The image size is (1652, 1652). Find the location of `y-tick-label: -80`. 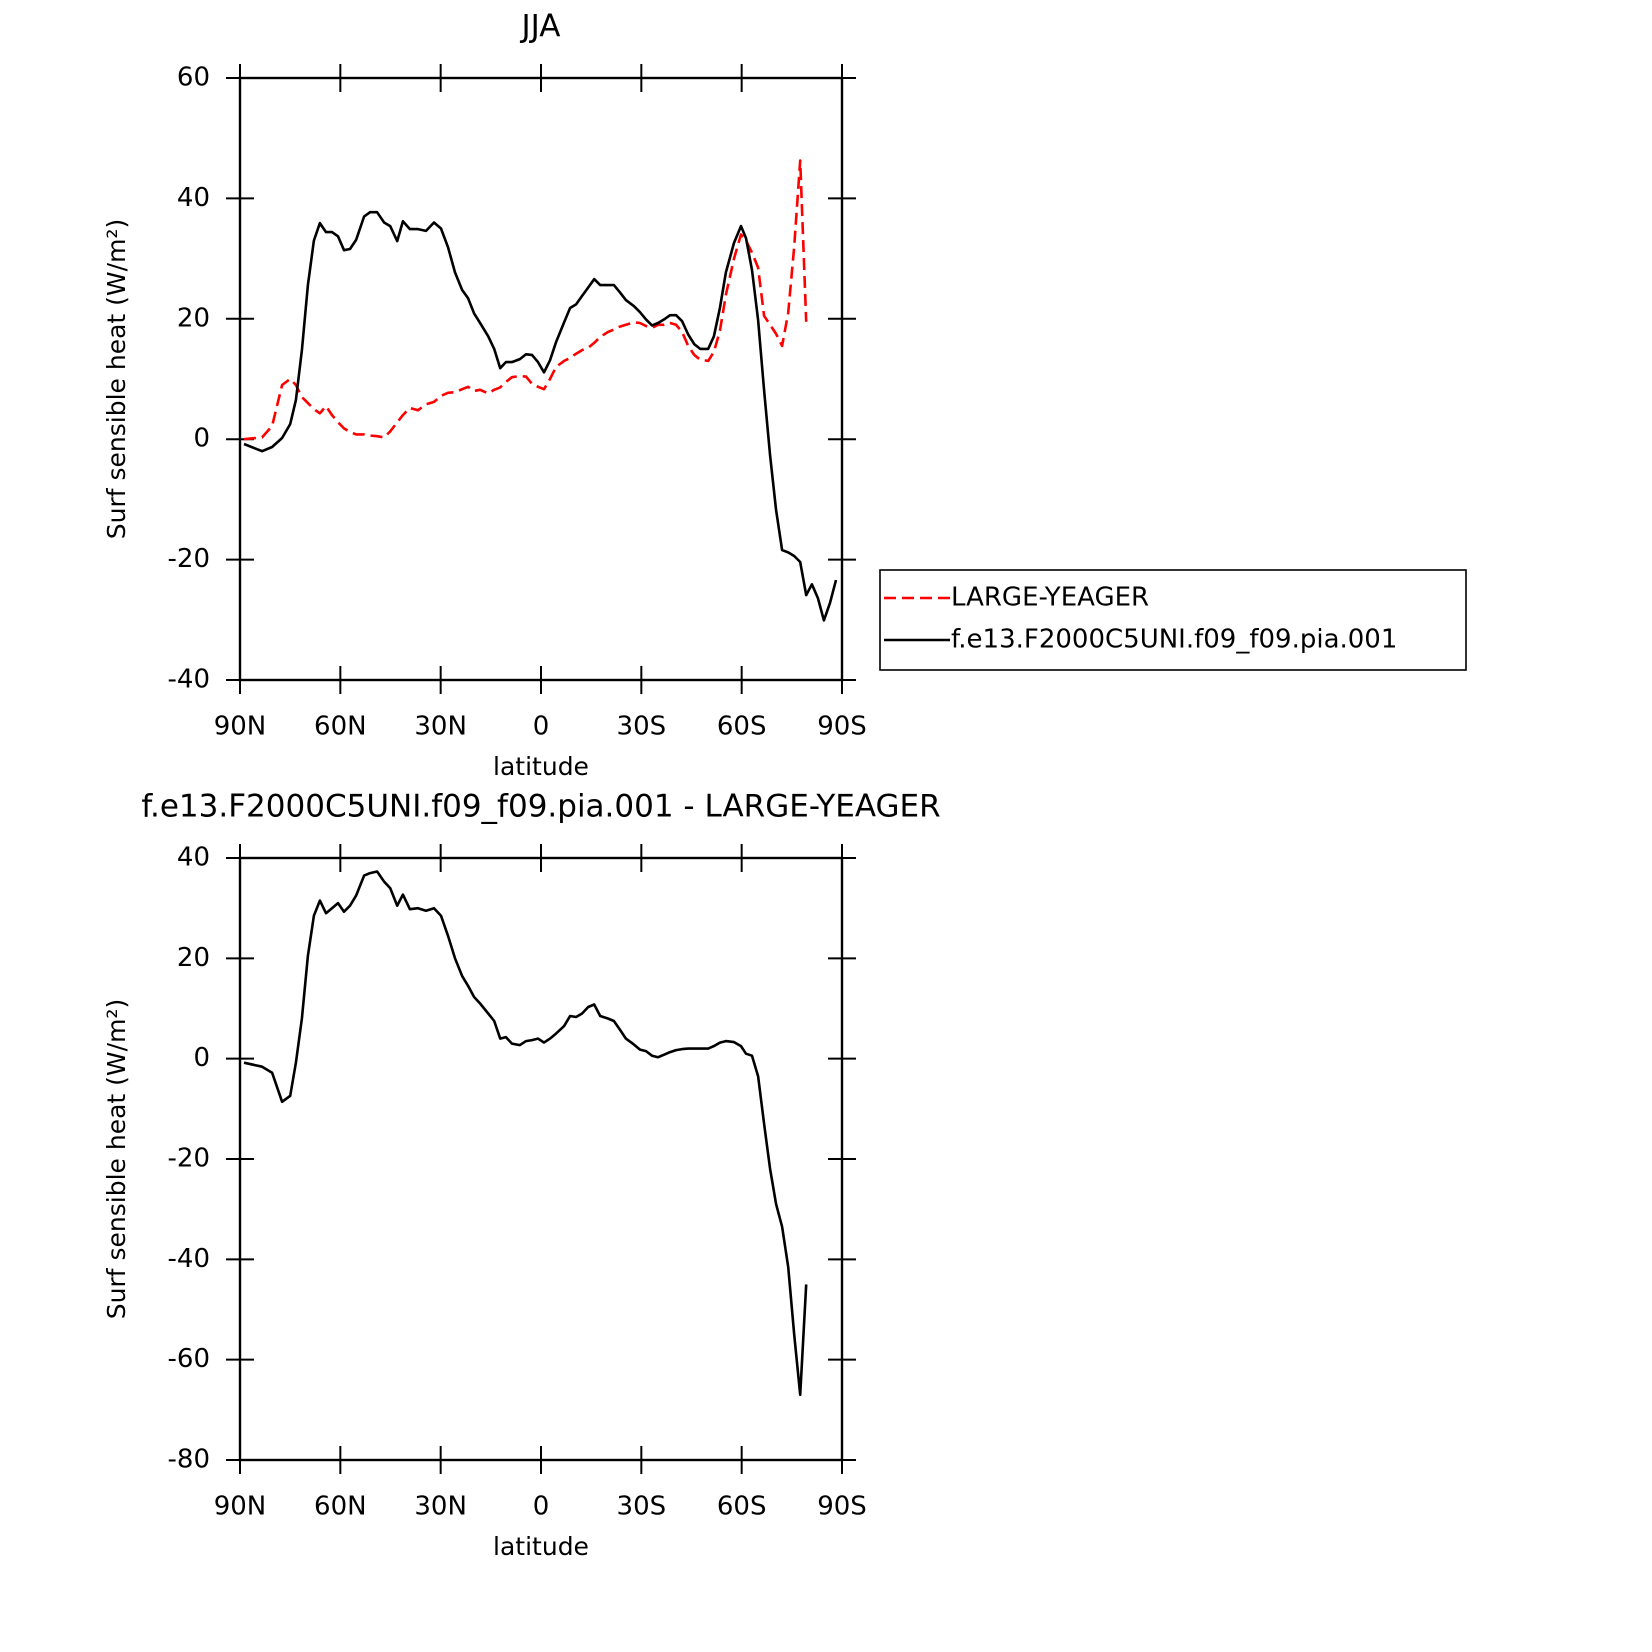

y-tick-label: -80 is located at coordinates (189, 1460).